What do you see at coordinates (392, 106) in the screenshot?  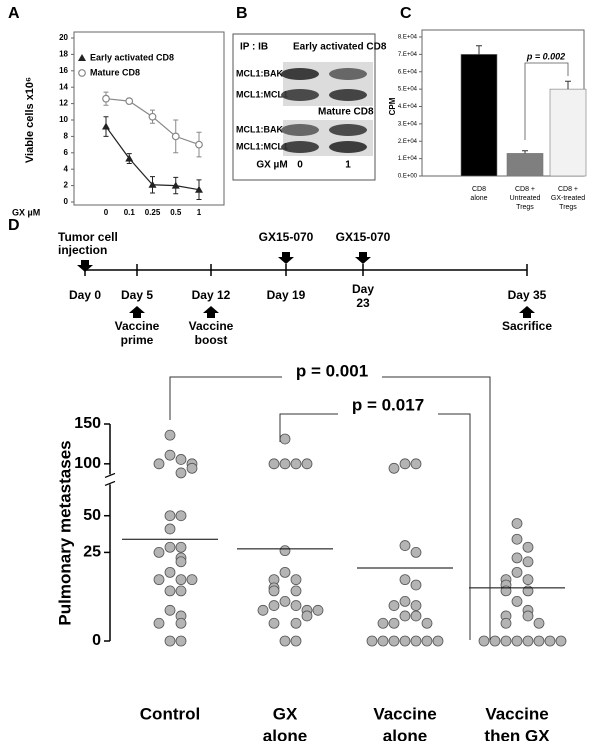 I see `y-axis-label: CPM` at bounding box center [392, 106].